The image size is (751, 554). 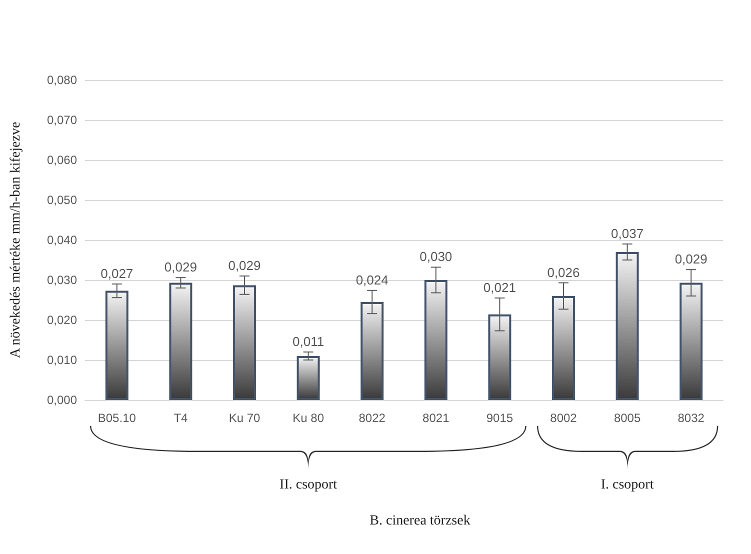 I want to click on text: I. csoport, so click(x=627, y=485).